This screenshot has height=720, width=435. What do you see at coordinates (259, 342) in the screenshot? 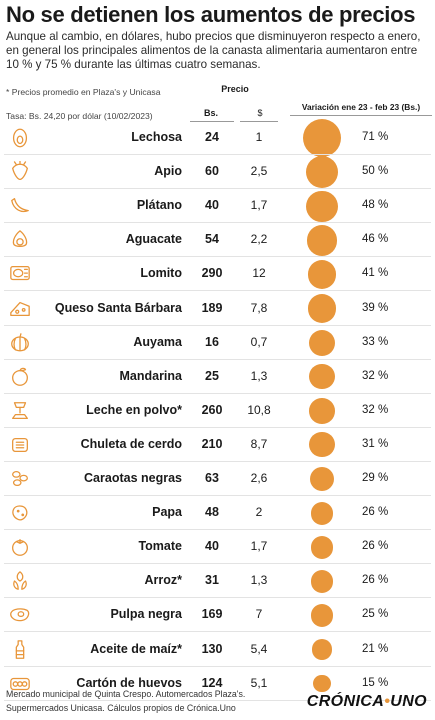
I see `price-usd: 0,7` at bounding box center [259, 342].